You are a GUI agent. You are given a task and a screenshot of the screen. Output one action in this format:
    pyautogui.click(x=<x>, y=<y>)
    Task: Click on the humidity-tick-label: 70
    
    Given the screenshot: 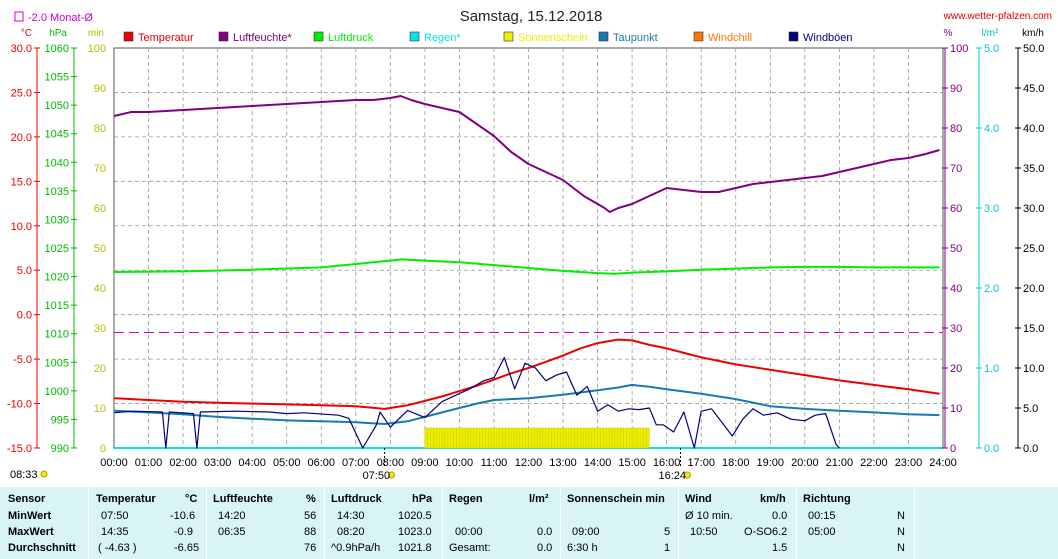 What is the action you would take?
    pyautogui.click(x=956, y=169)
    